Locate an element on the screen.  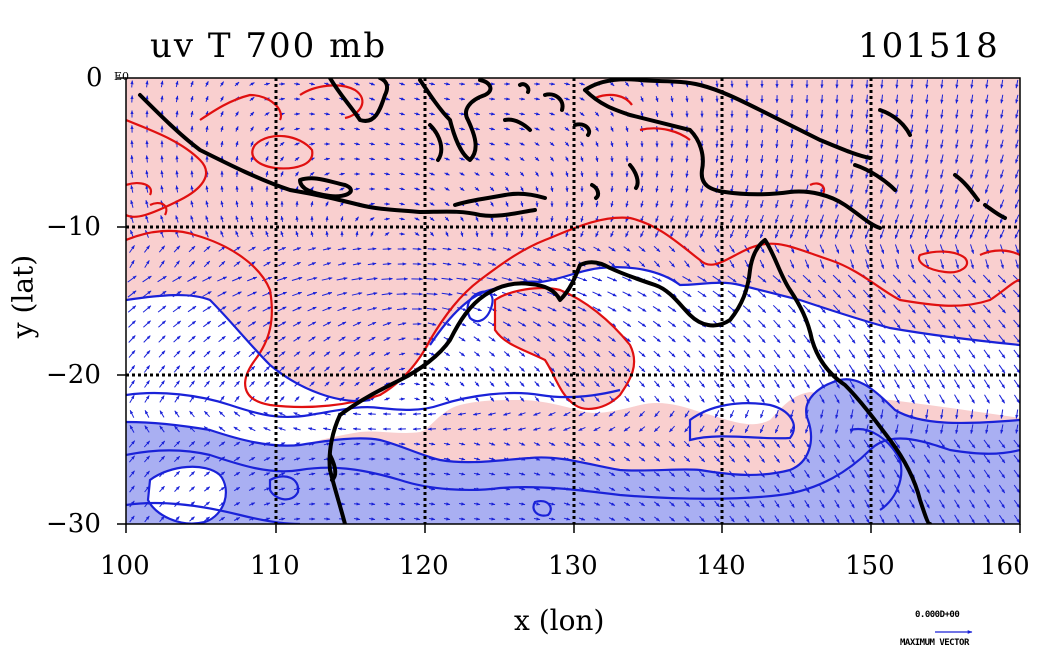
y-tick-label: −20 is located at coordinates (73, 375).